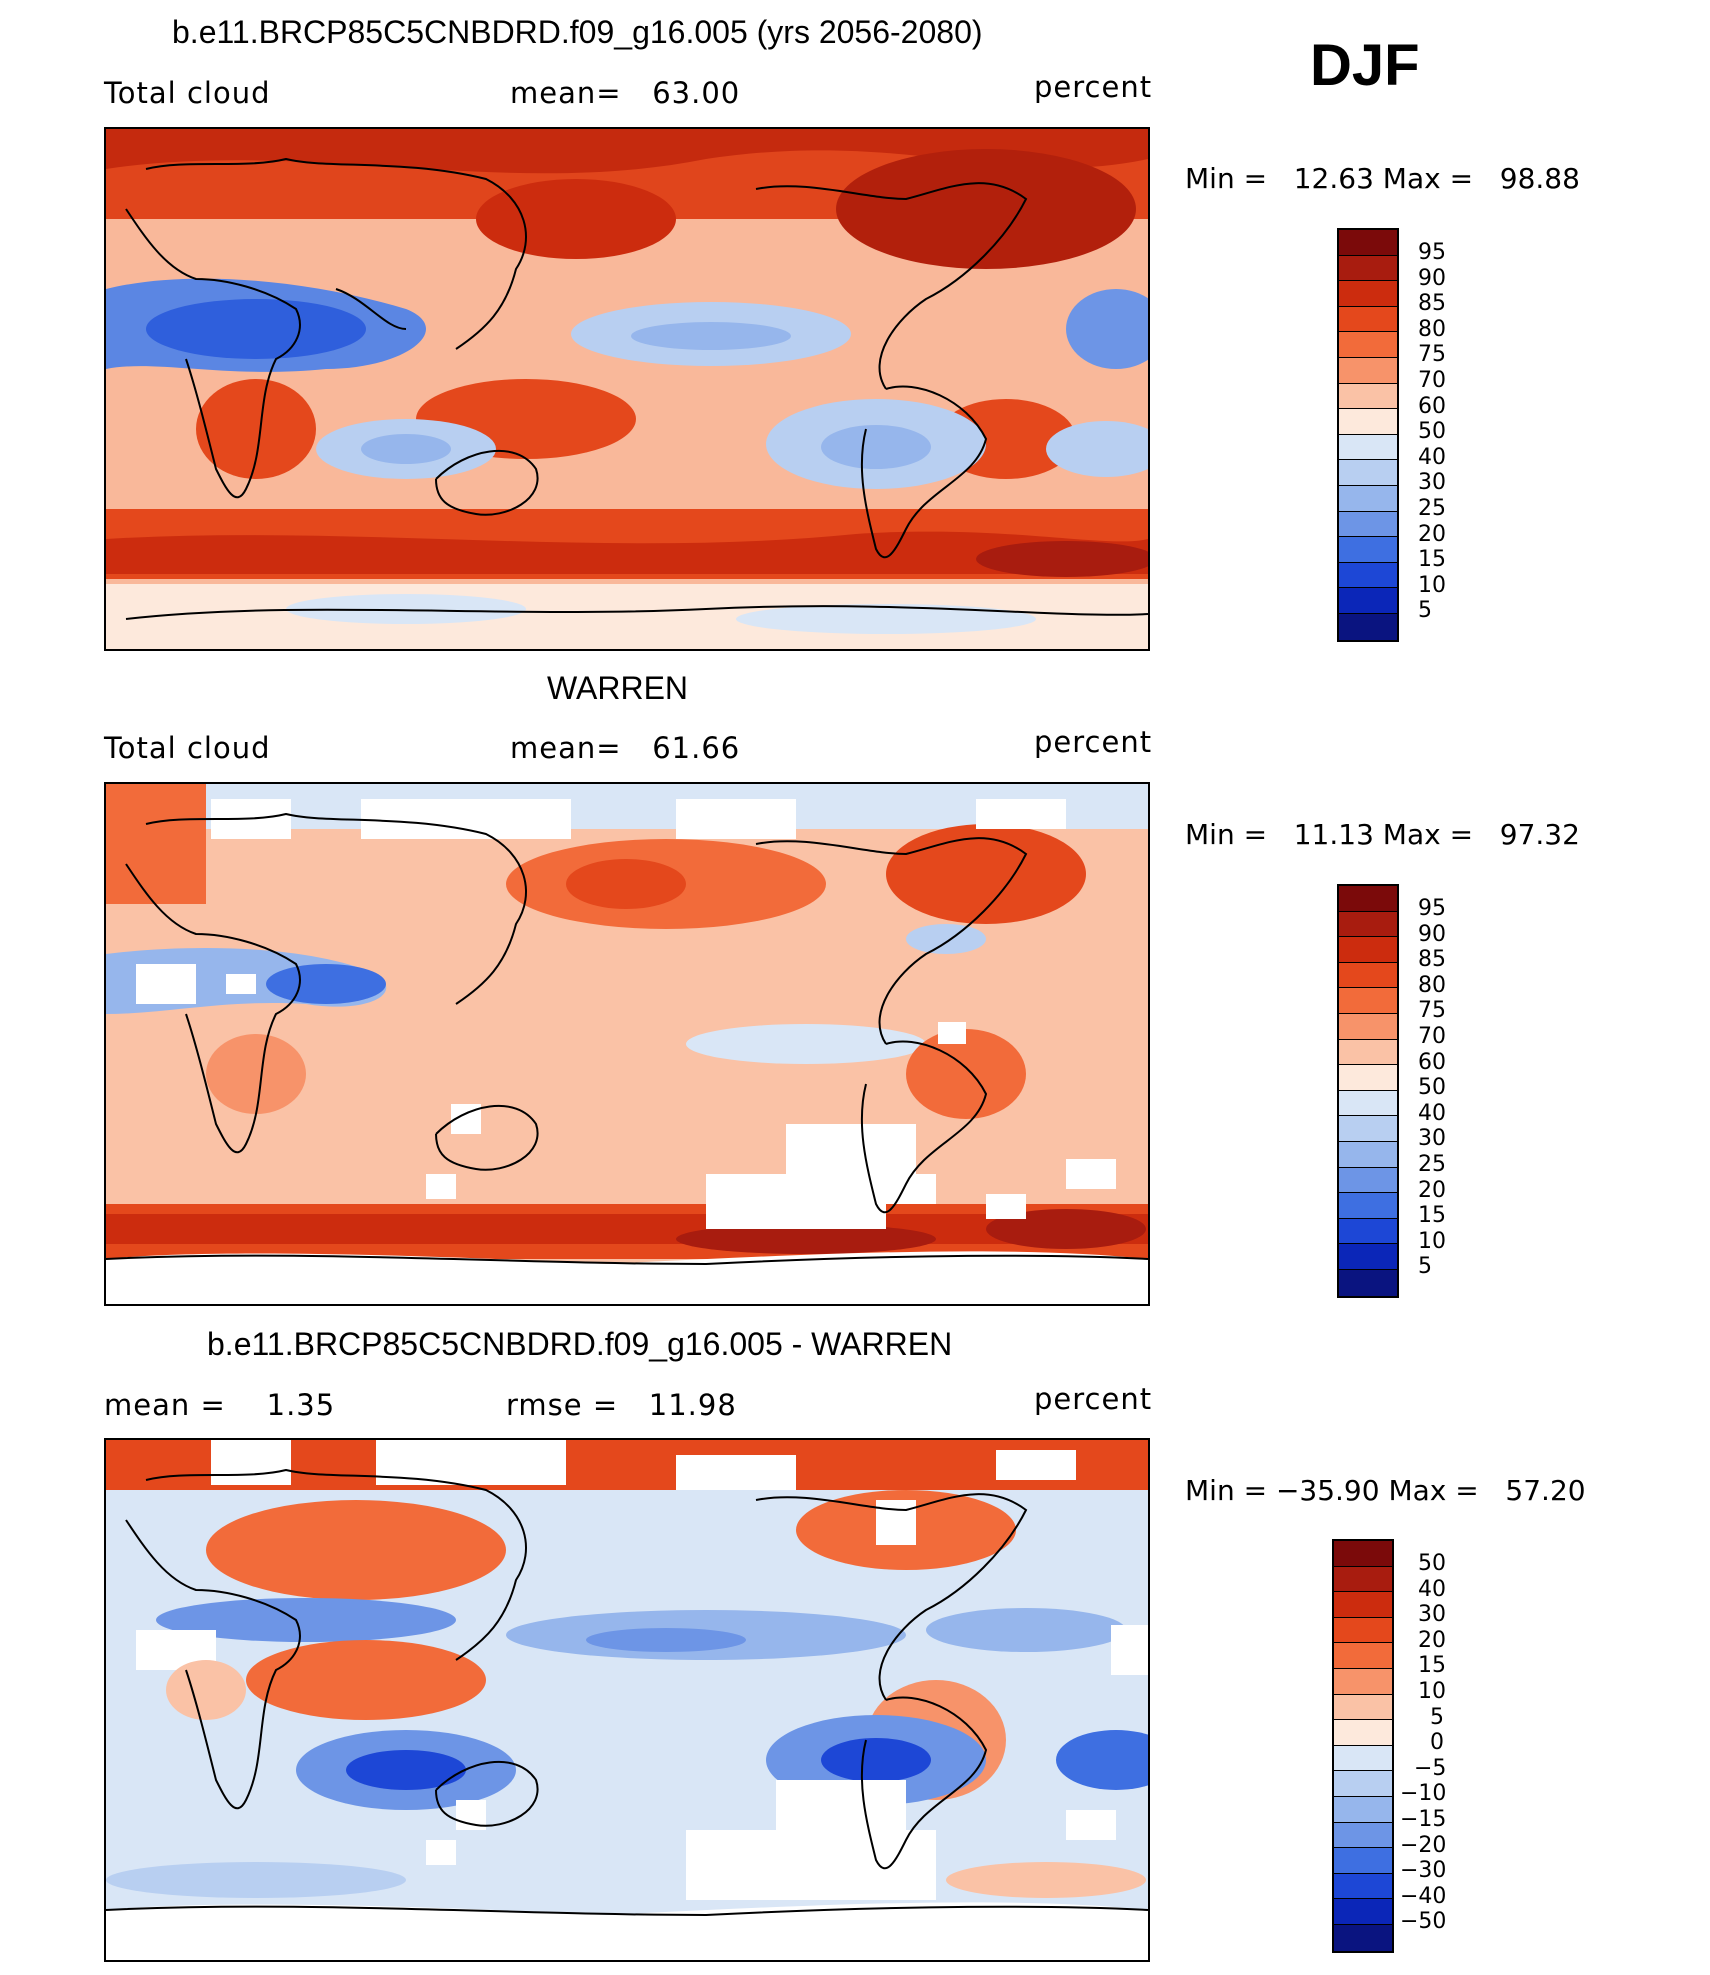  I want to click on cbar-tick-label: −5, so click(1430, 1768).